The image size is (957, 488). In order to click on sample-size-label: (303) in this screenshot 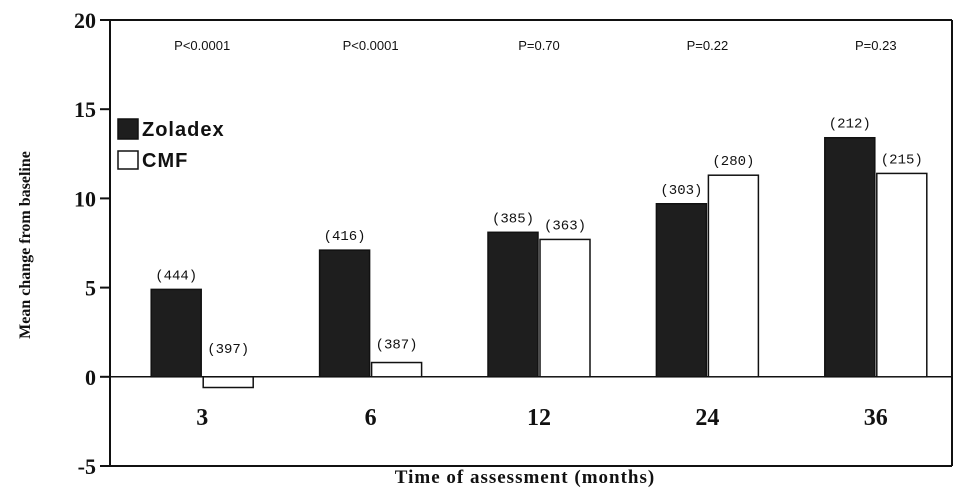, I will do `click(681, 191)`.